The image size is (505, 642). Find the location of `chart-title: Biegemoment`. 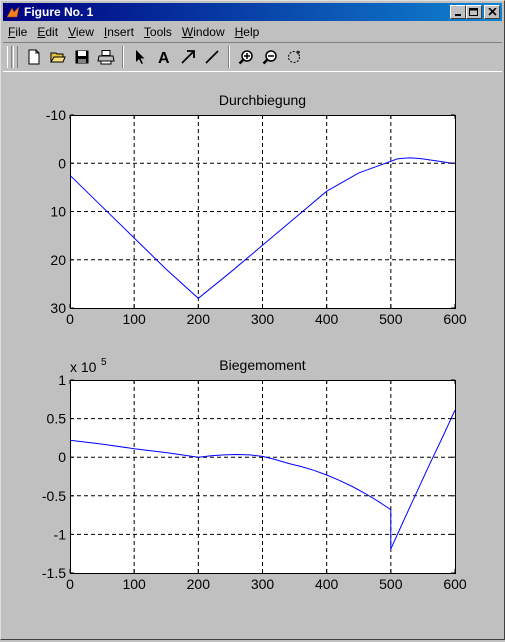

chart-title: Biegemoment is located at coordinates (262, 365).